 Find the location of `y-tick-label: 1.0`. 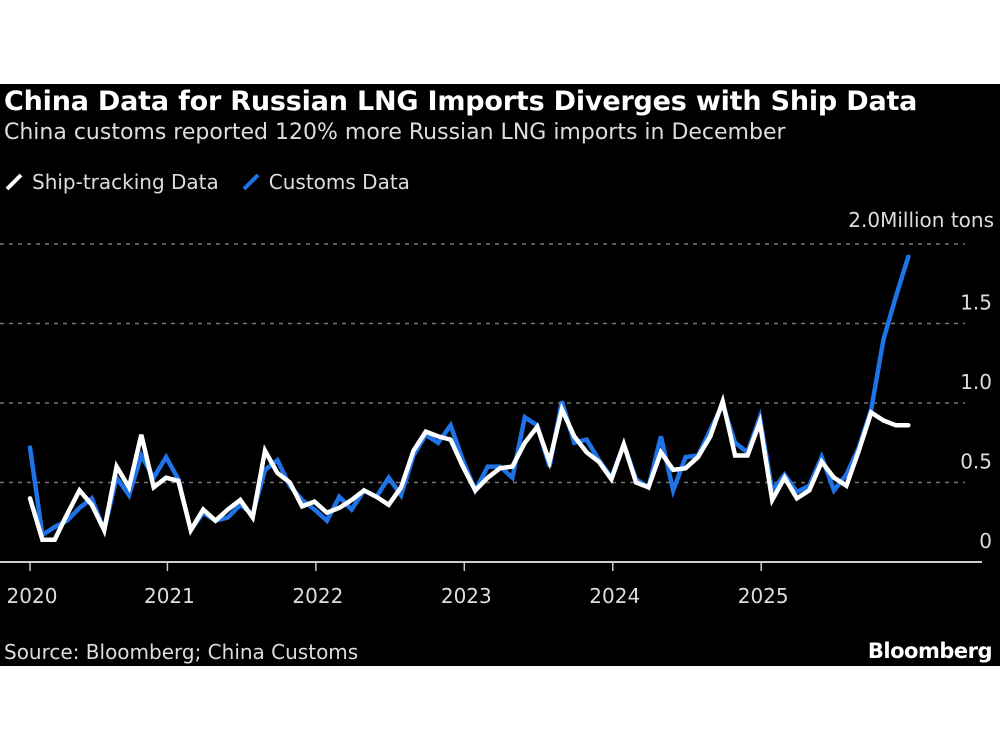

y-tick-label: 1.0 is located at coordinates (976, 382).